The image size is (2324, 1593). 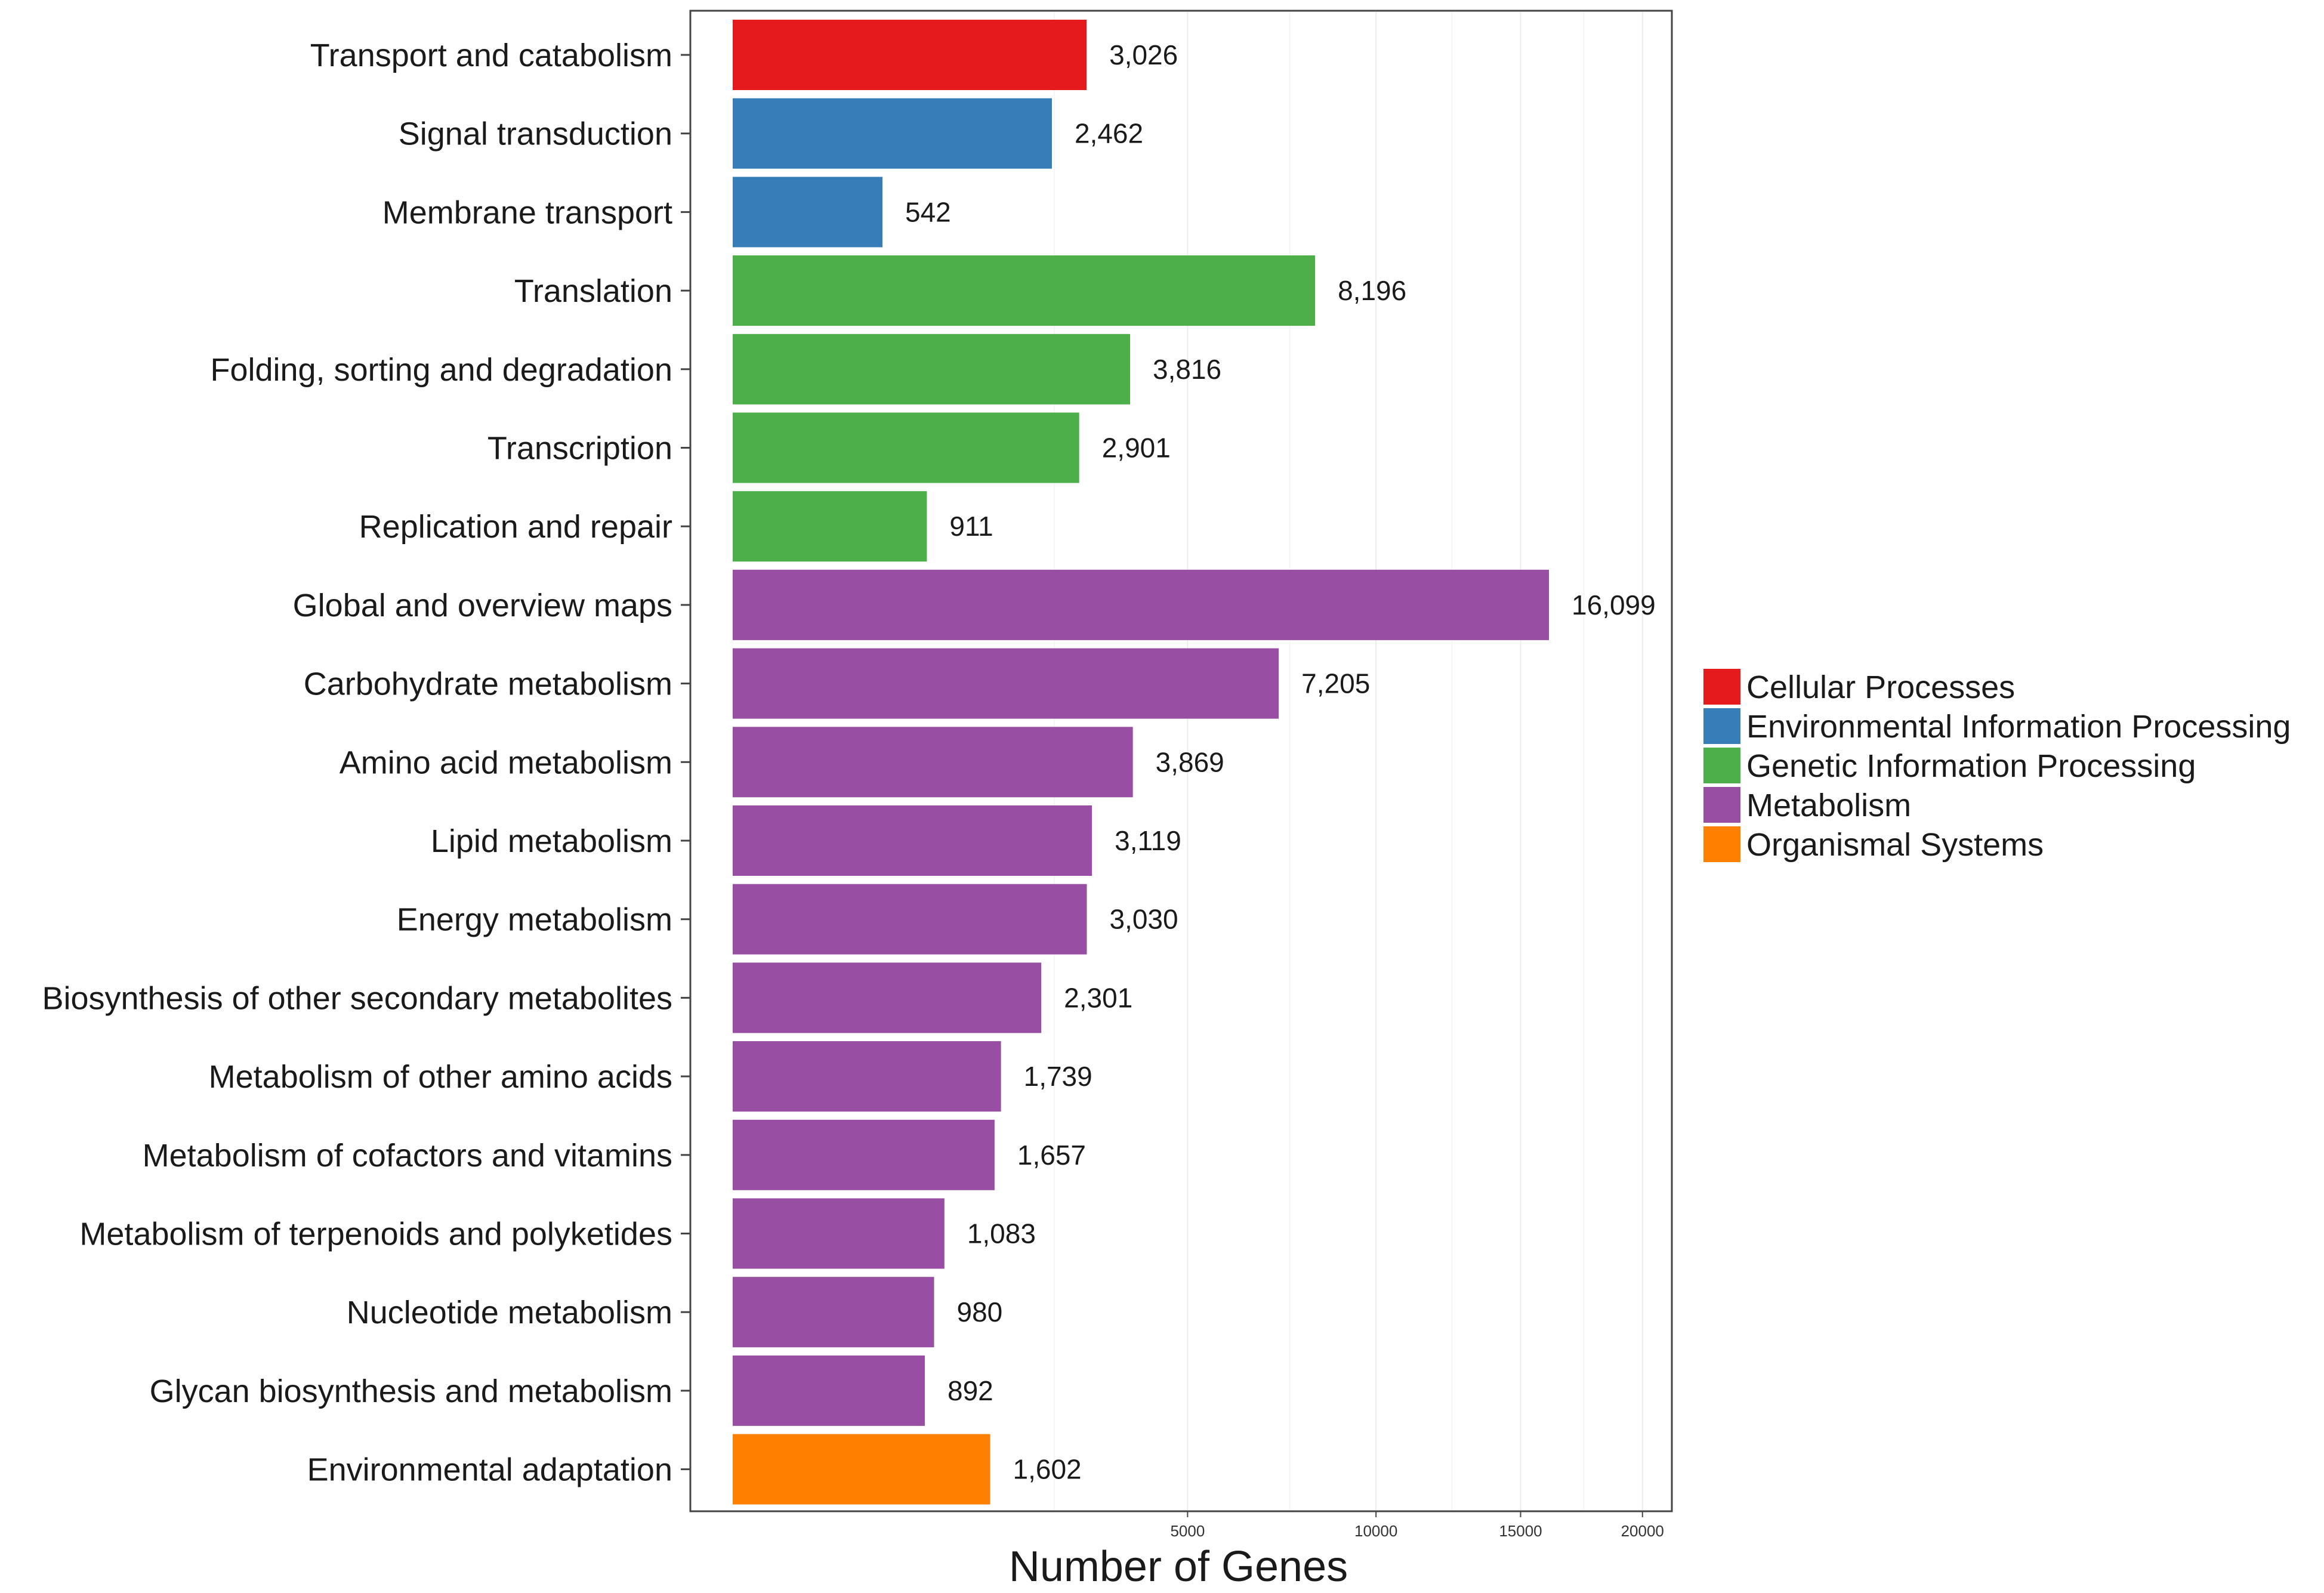 What do you see at coordinates (440, 1077) in the screenshot?
I see `category-label: Metabolism of other amino acids` at bounding box center [440, 1077].